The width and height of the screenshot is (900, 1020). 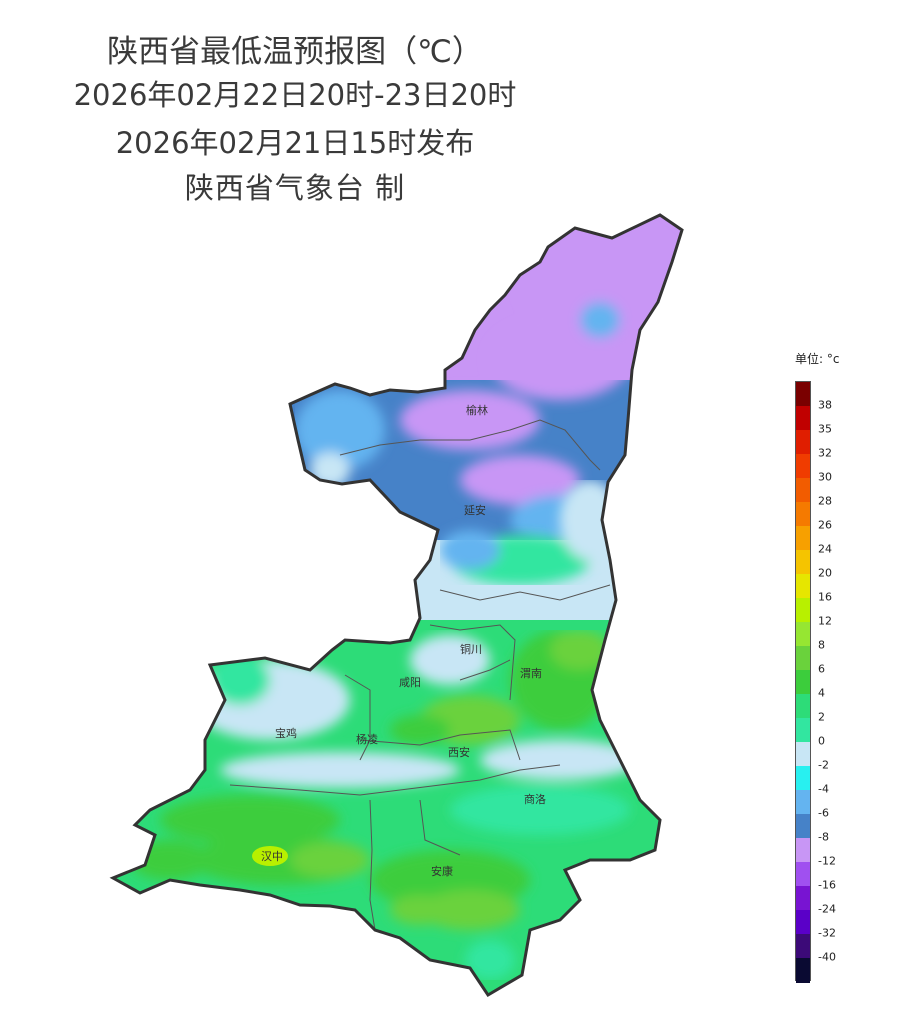 What do you see at coordinates (442, 871) in the screenshot?
I see `city-label-ankang: 安康` at bounding box center [442, 871].